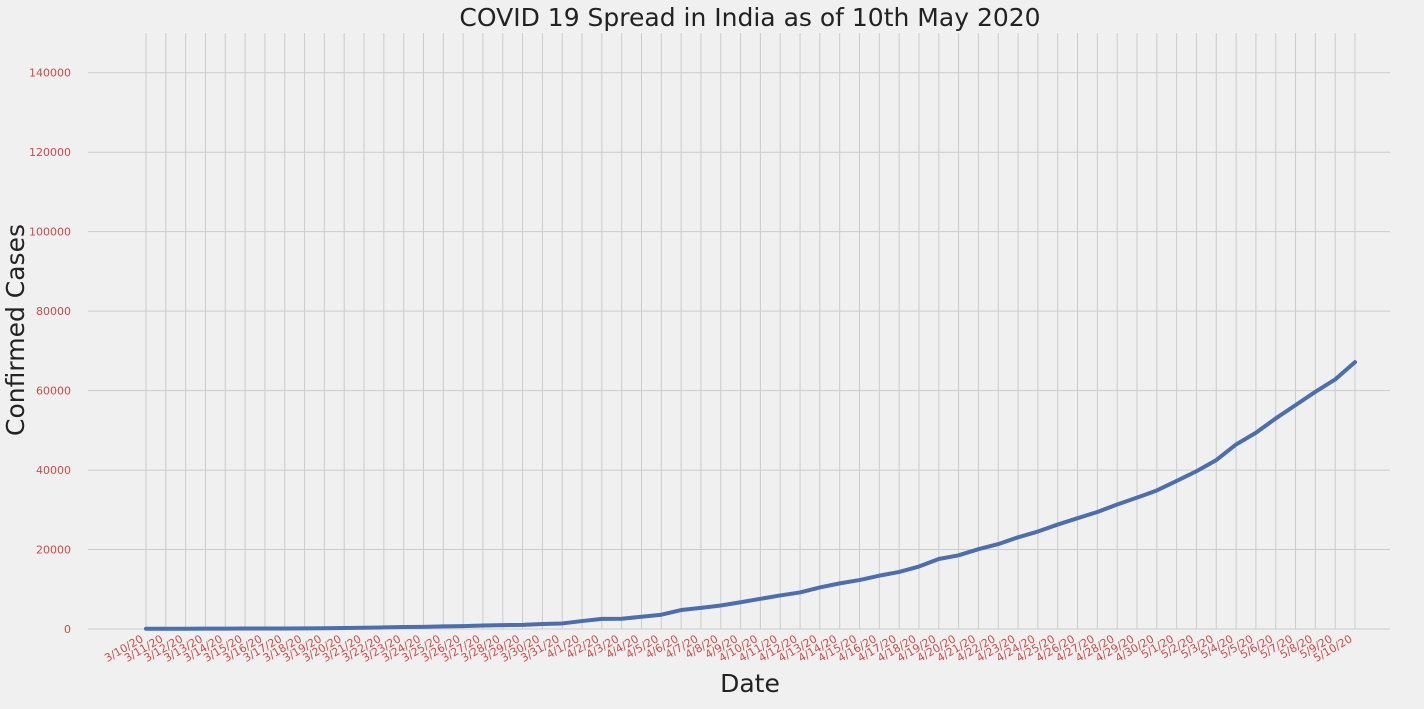 Image resolution: width=1424 pixels, height=709 pixels. Describe the element at coordinates (50, 152) in the screenshot. I see `y-tick-label: 120000` at that location.